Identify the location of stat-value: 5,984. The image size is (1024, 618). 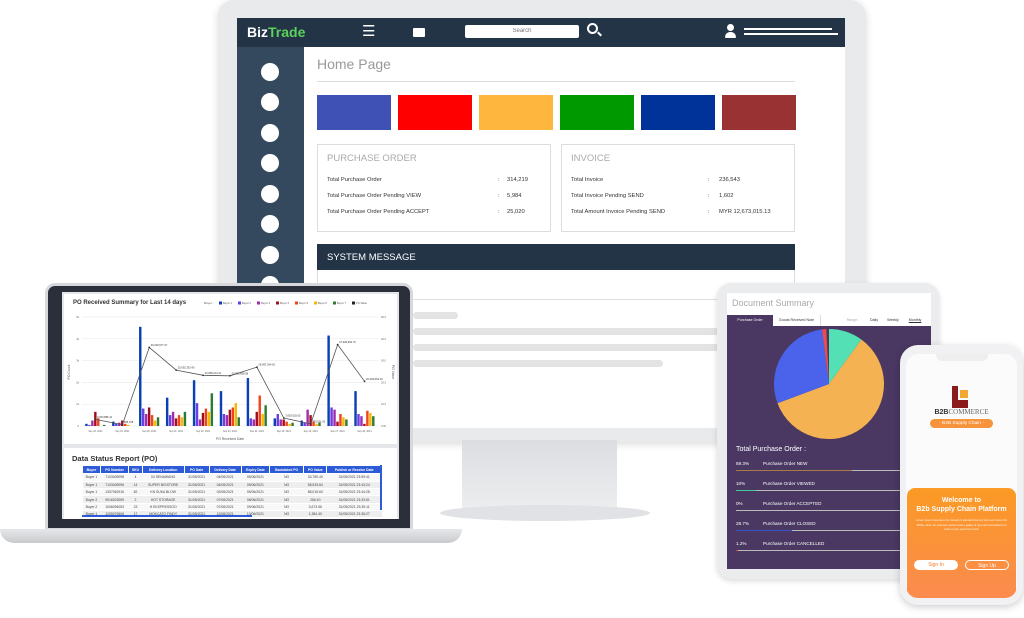
(514, 196).